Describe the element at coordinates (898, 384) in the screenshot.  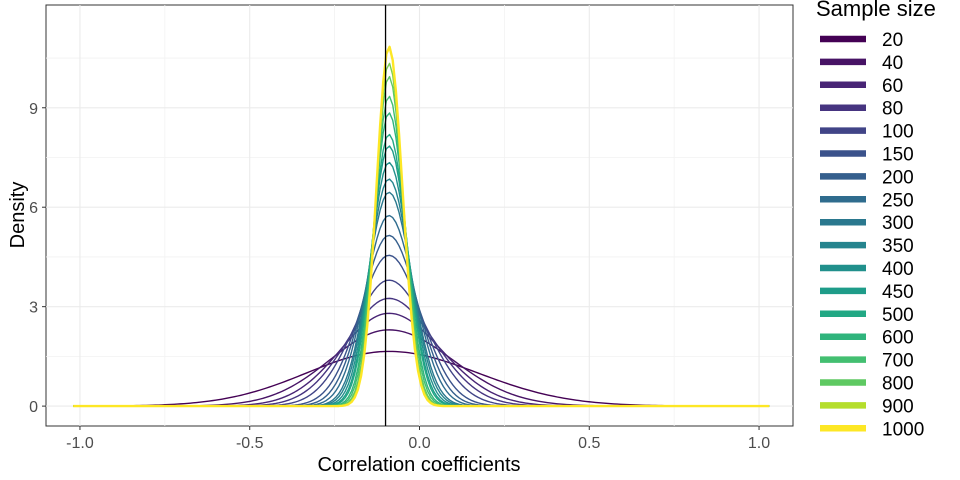
I see `legend-label-800: 800` at that location.